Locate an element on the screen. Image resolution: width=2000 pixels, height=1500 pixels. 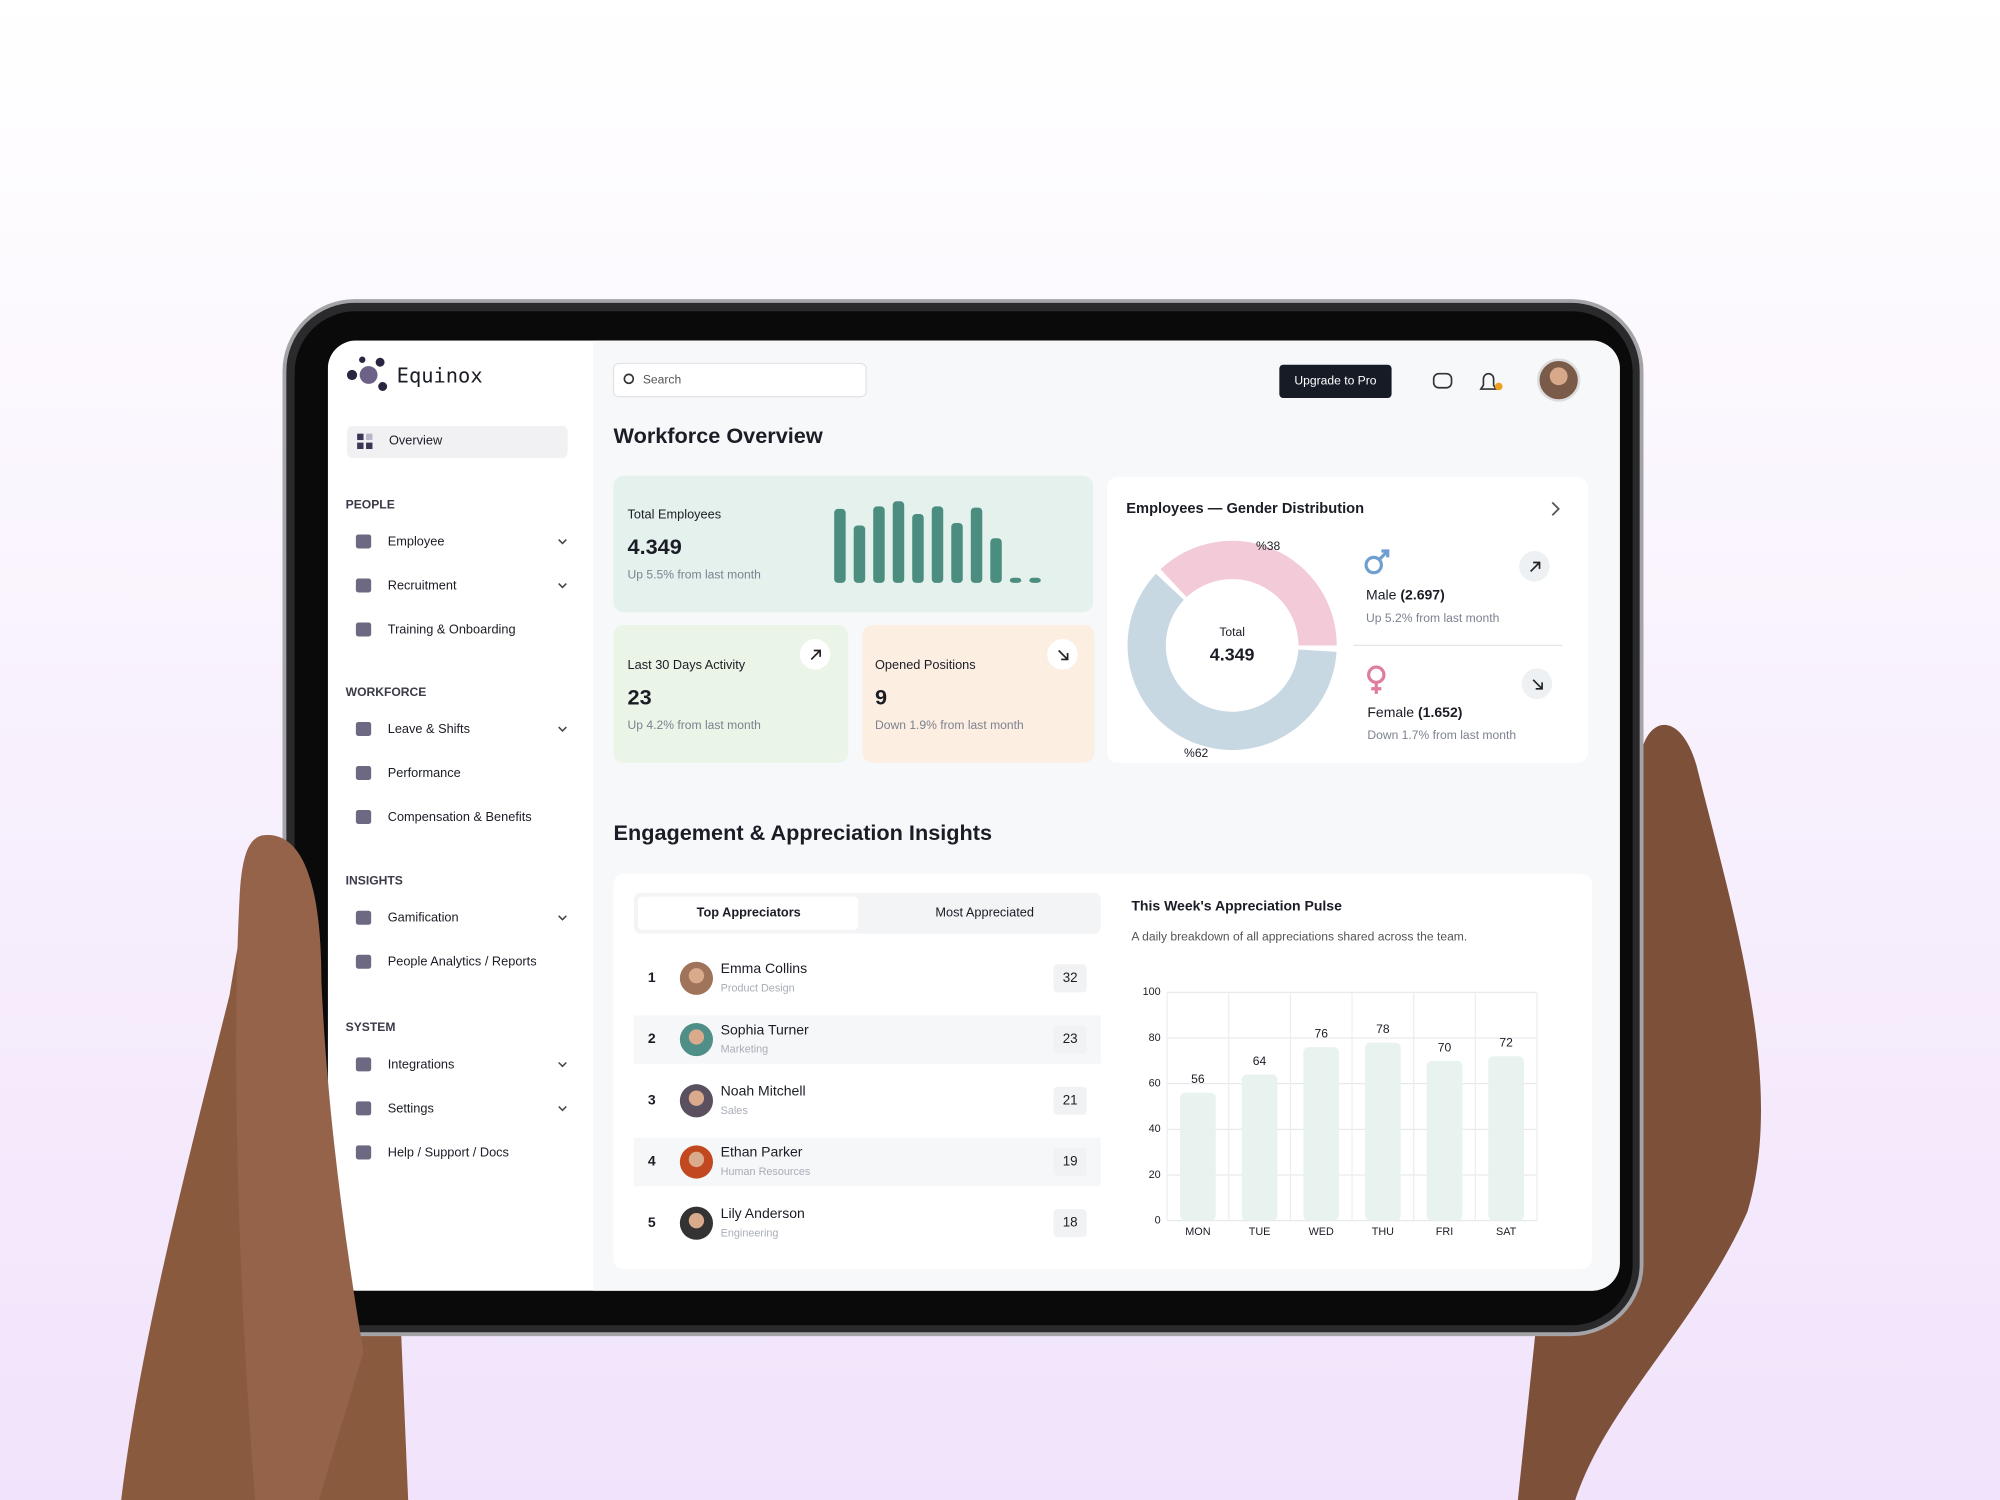
nav-label: Employee is located at coordinates (416, 540).